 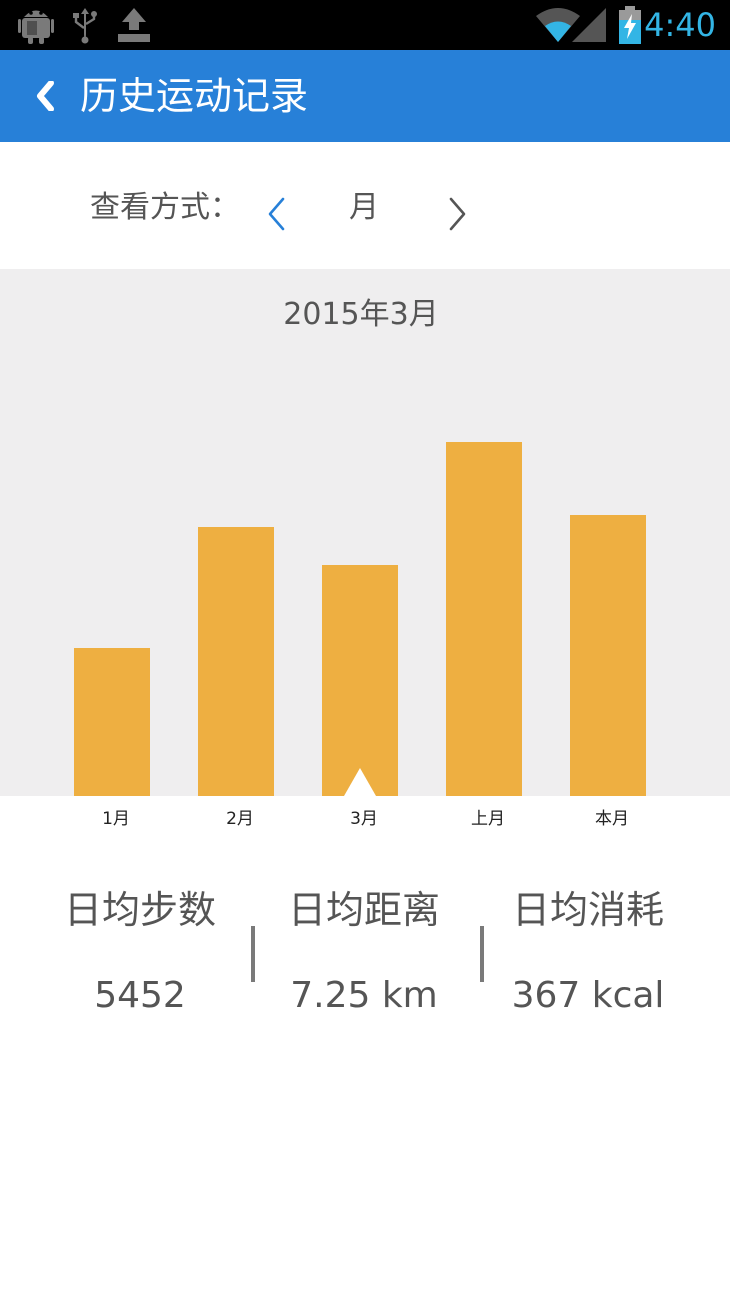 I want to click on chevron-right-icon, so click(x=457, y=214).